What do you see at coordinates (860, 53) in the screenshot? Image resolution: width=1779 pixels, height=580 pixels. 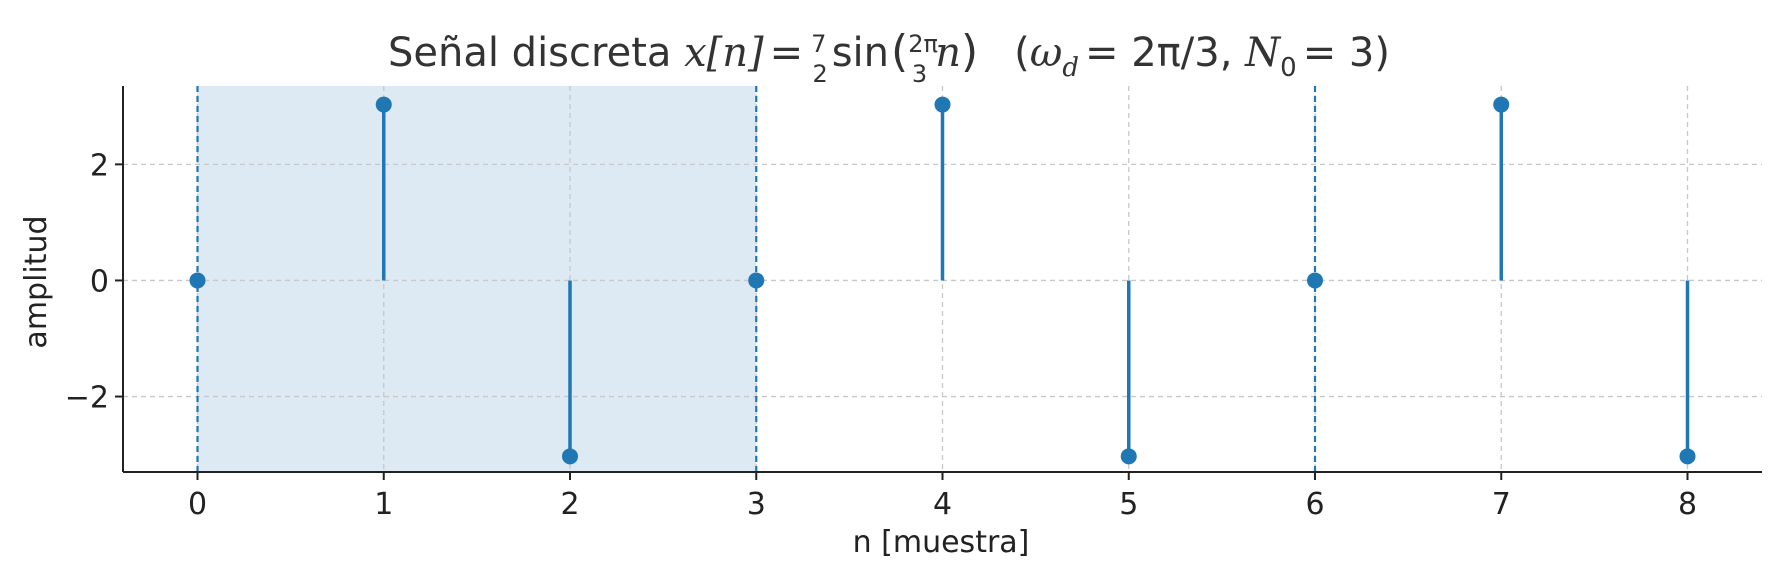 I see `title-func: sin` at bounding box center [860, 53].